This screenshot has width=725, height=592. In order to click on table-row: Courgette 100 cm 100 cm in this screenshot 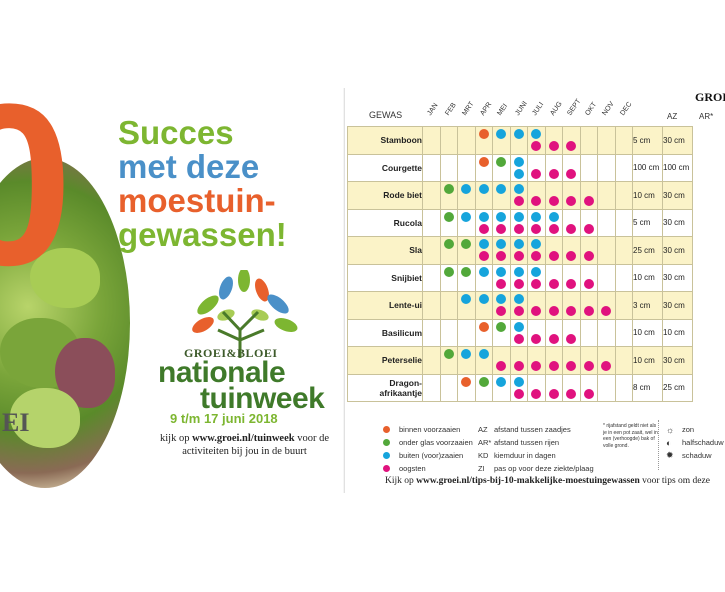, I will do `click(520, 167)`.